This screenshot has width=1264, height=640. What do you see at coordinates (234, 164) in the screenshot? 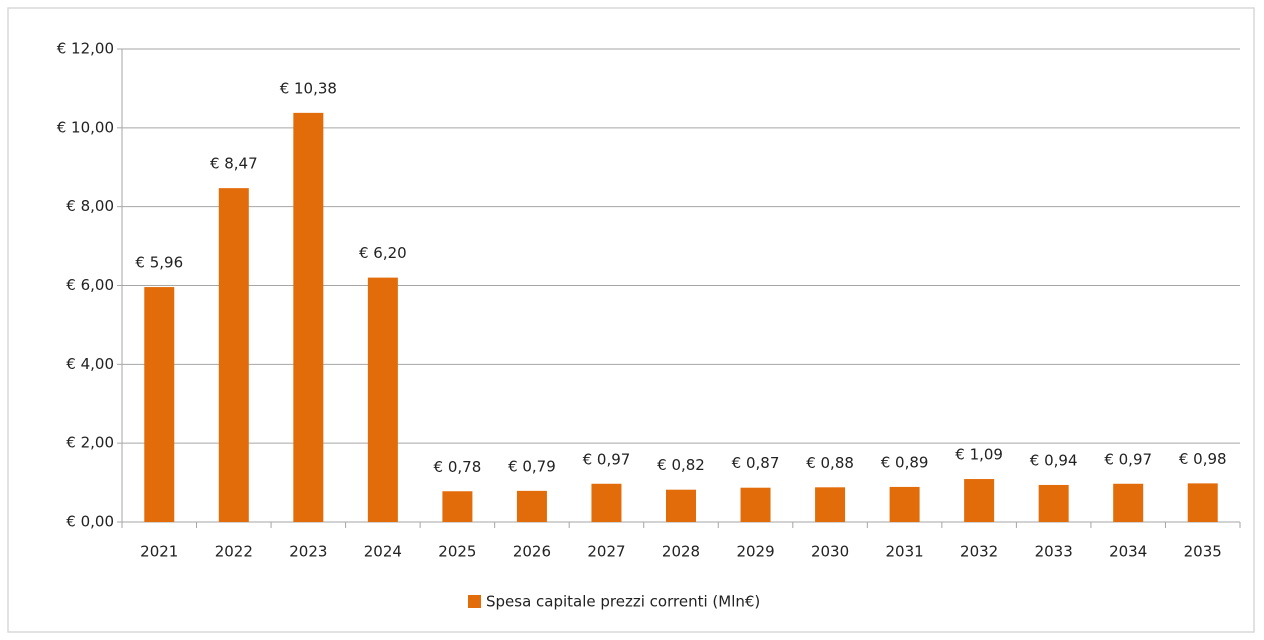
I see `data-label: € 8,47` at bounding box center [234, 164].